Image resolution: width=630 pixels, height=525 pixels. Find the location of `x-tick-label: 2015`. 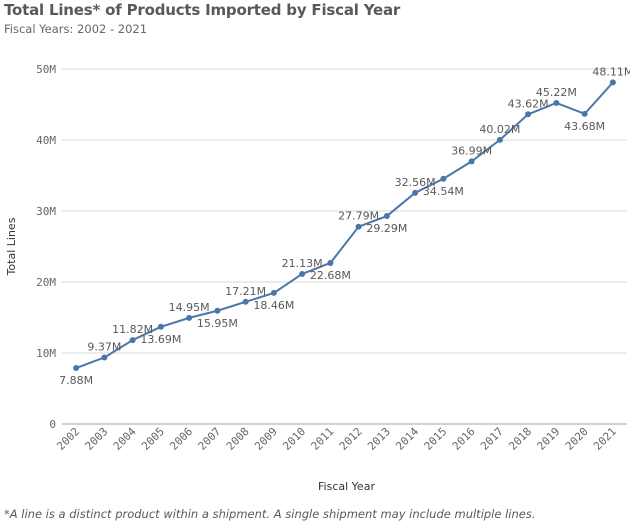

x-tick-label: 2015 is located at coordinates (436, 439).